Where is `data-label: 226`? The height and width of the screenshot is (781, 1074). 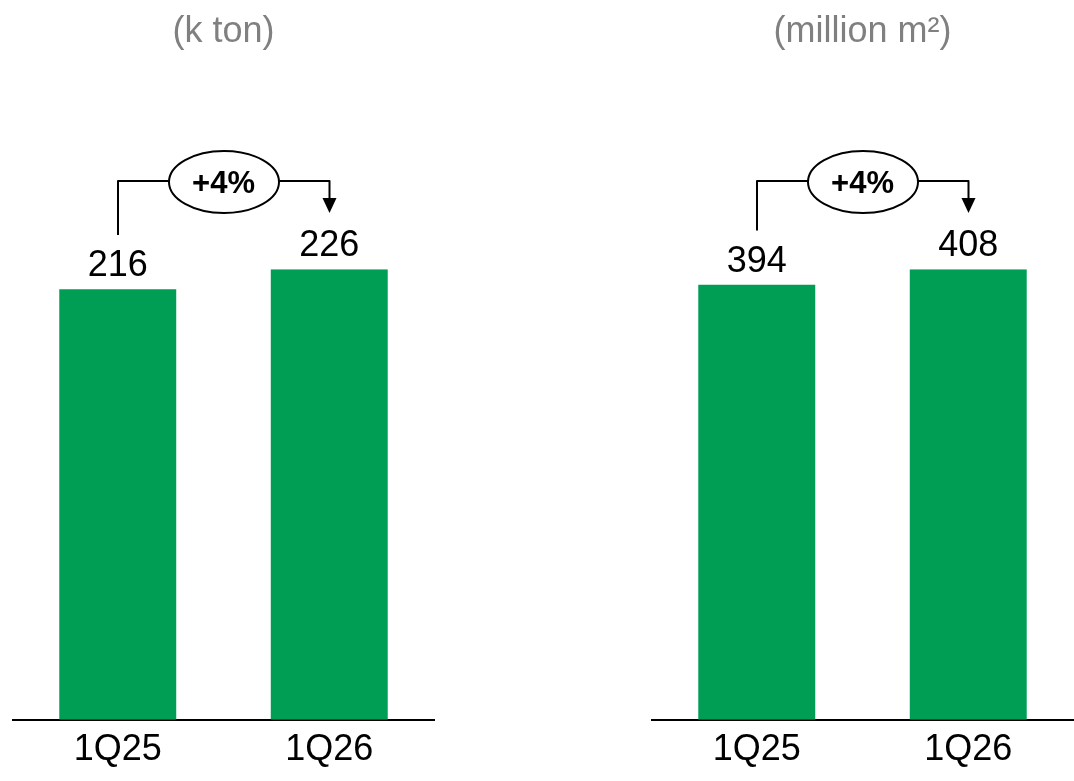 data-label: 226 is located at coordinates (329, 244).